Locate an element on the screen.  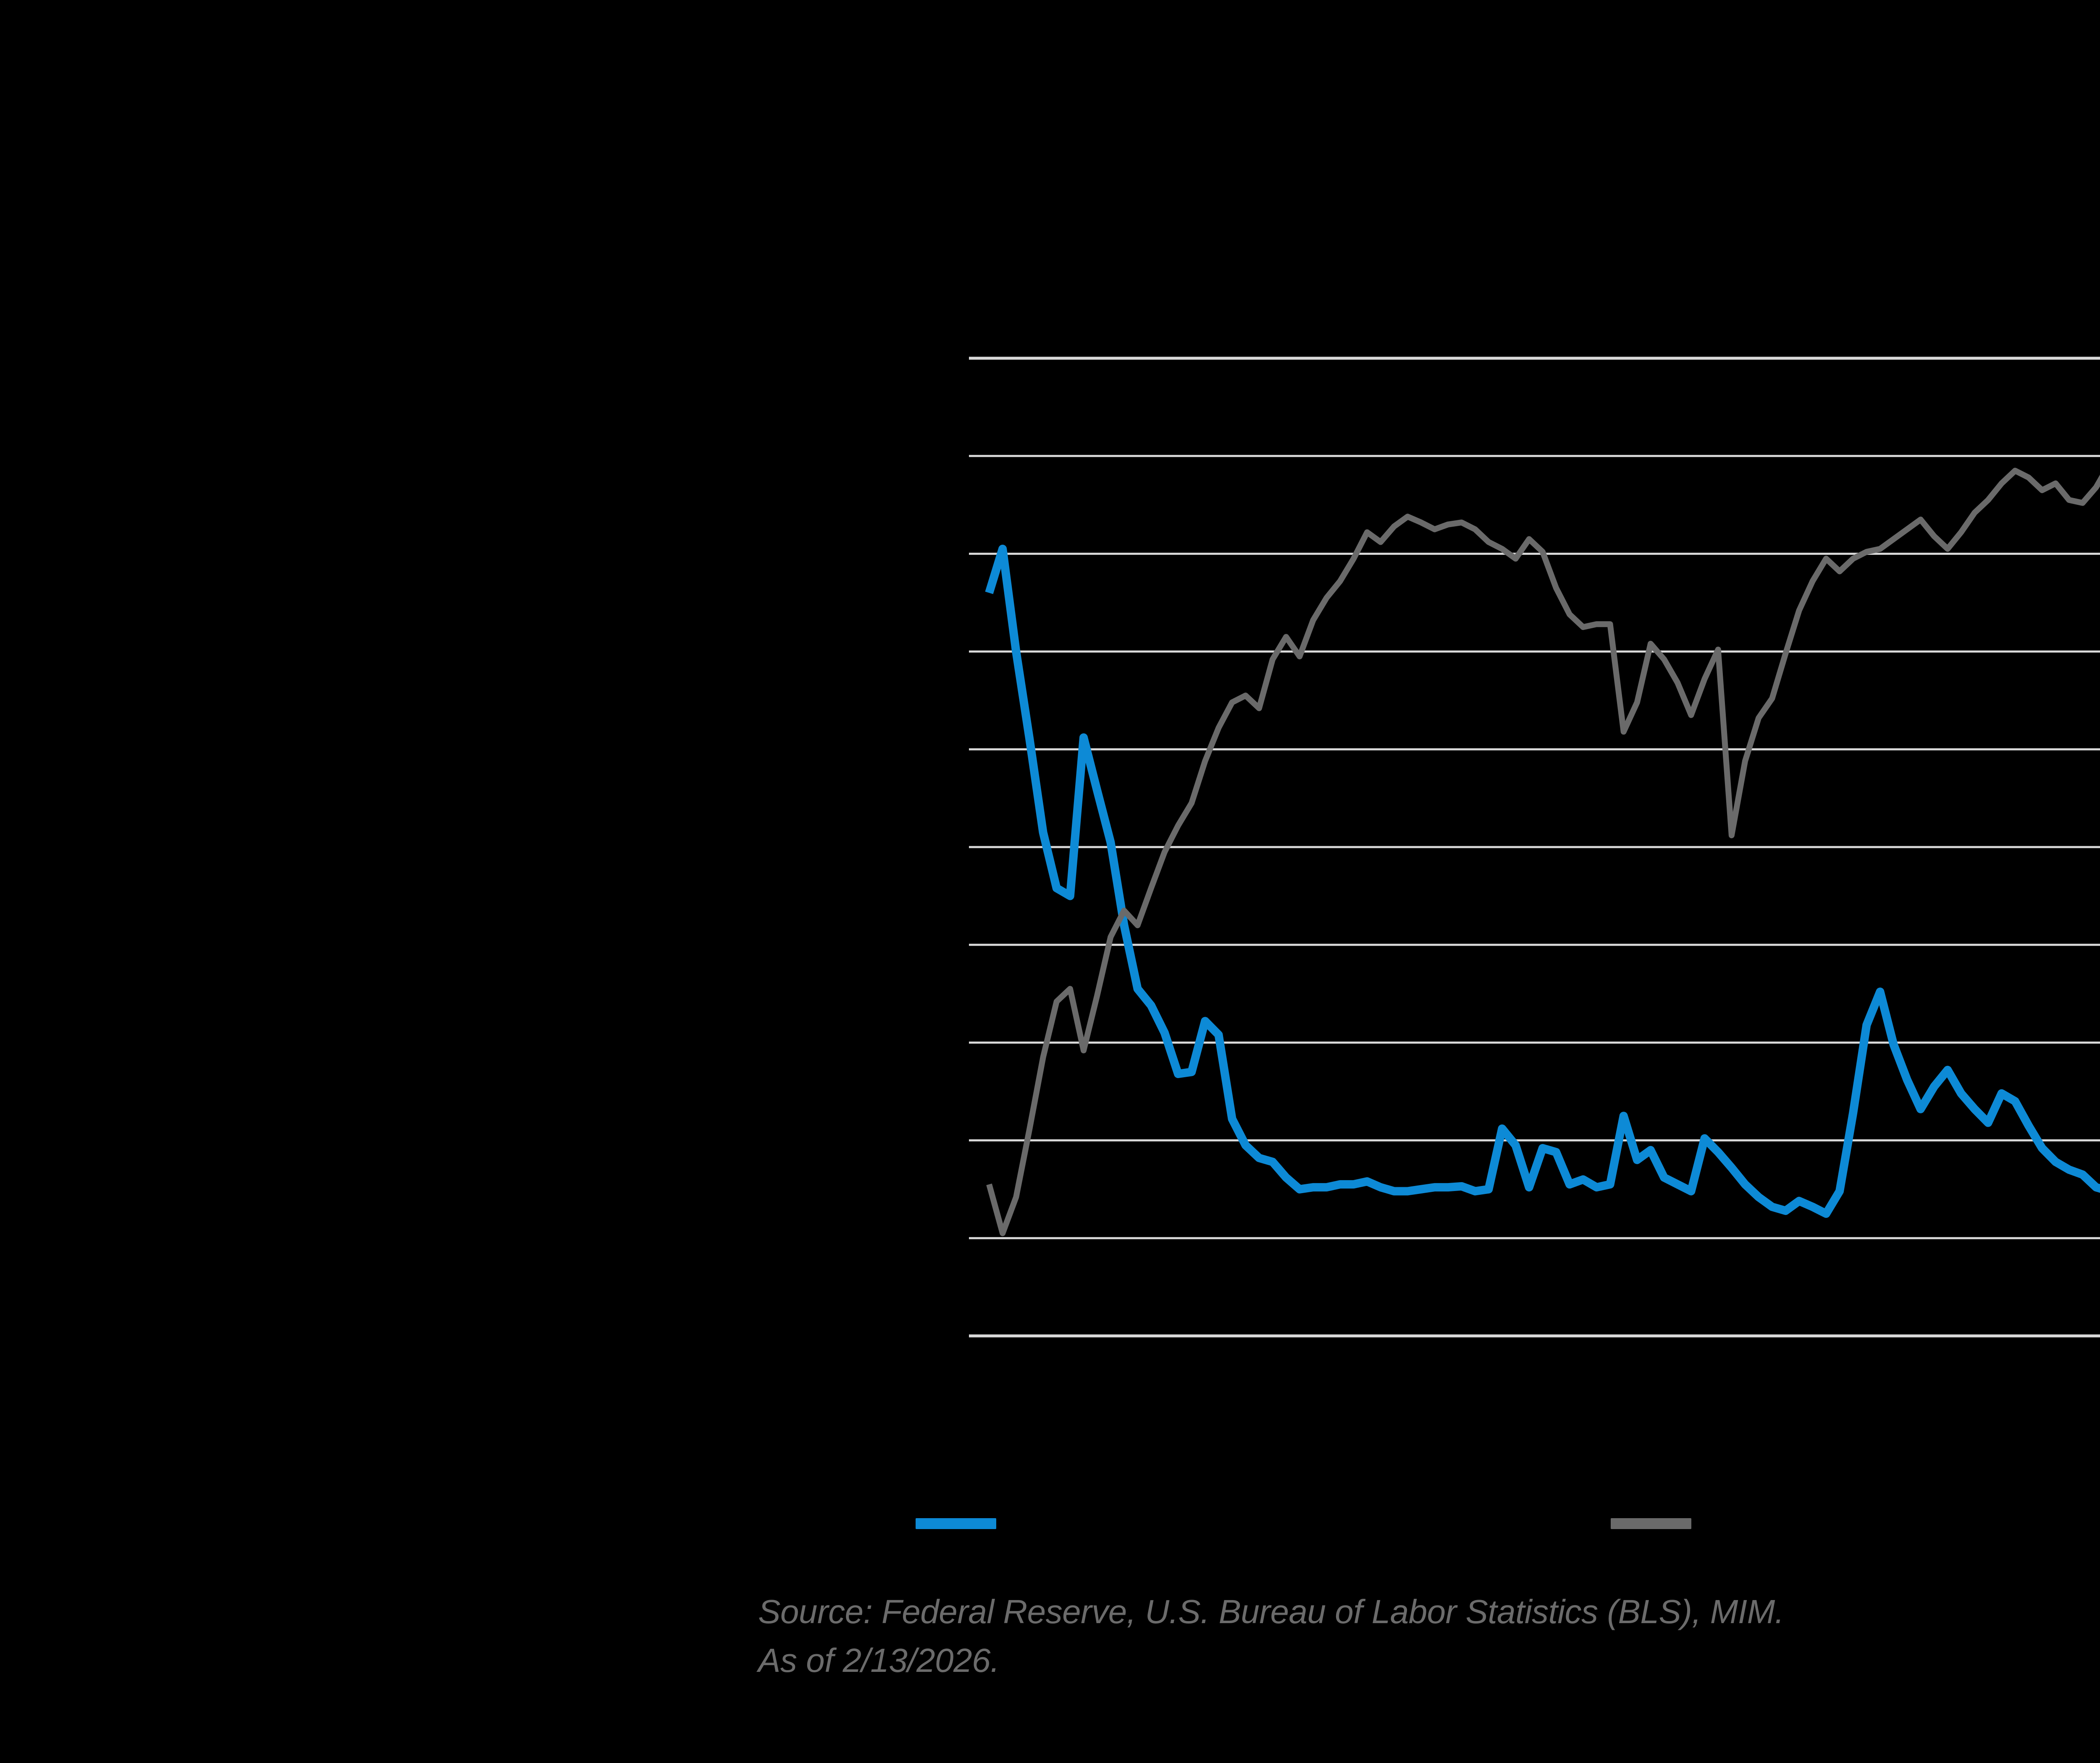
chart-legend is located at coordinates (1357, 1523).